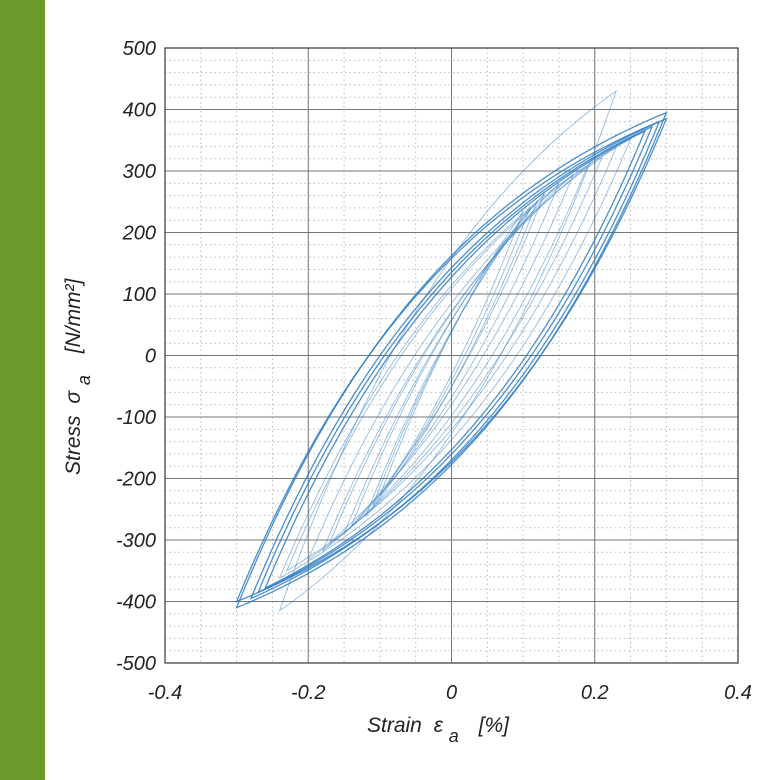 Image resolution: width=780 pixels, height=780 pixels. Describe the element at coordinates (494, 725) in the screenshot. I see `x-axis-unit: [%]` at that location.